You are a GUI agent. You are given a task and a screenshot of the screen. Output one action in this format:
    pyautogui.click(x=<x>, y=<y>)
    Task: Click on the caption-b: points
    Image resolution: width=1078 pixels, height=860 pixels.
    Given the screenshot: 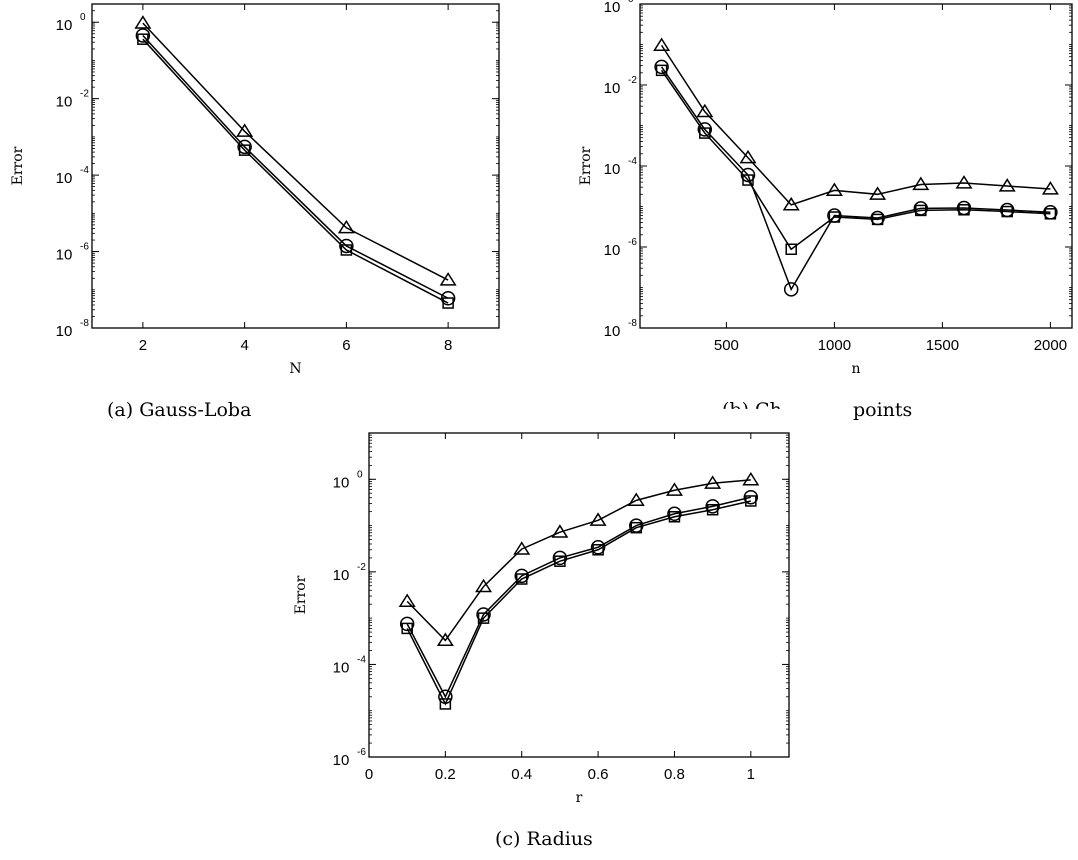 What is the action you would take?
    pyautogui.click(x=882, y=410)
    